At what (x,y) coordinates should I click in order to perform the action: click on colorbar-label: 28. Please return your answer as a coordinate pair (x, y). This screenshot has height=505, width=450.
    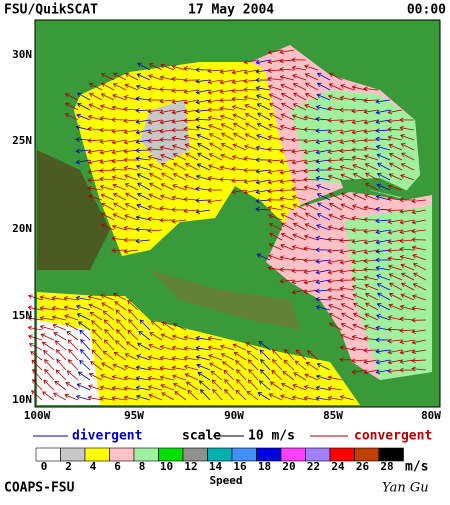
    Looking at the image, I should click on (386, 466).